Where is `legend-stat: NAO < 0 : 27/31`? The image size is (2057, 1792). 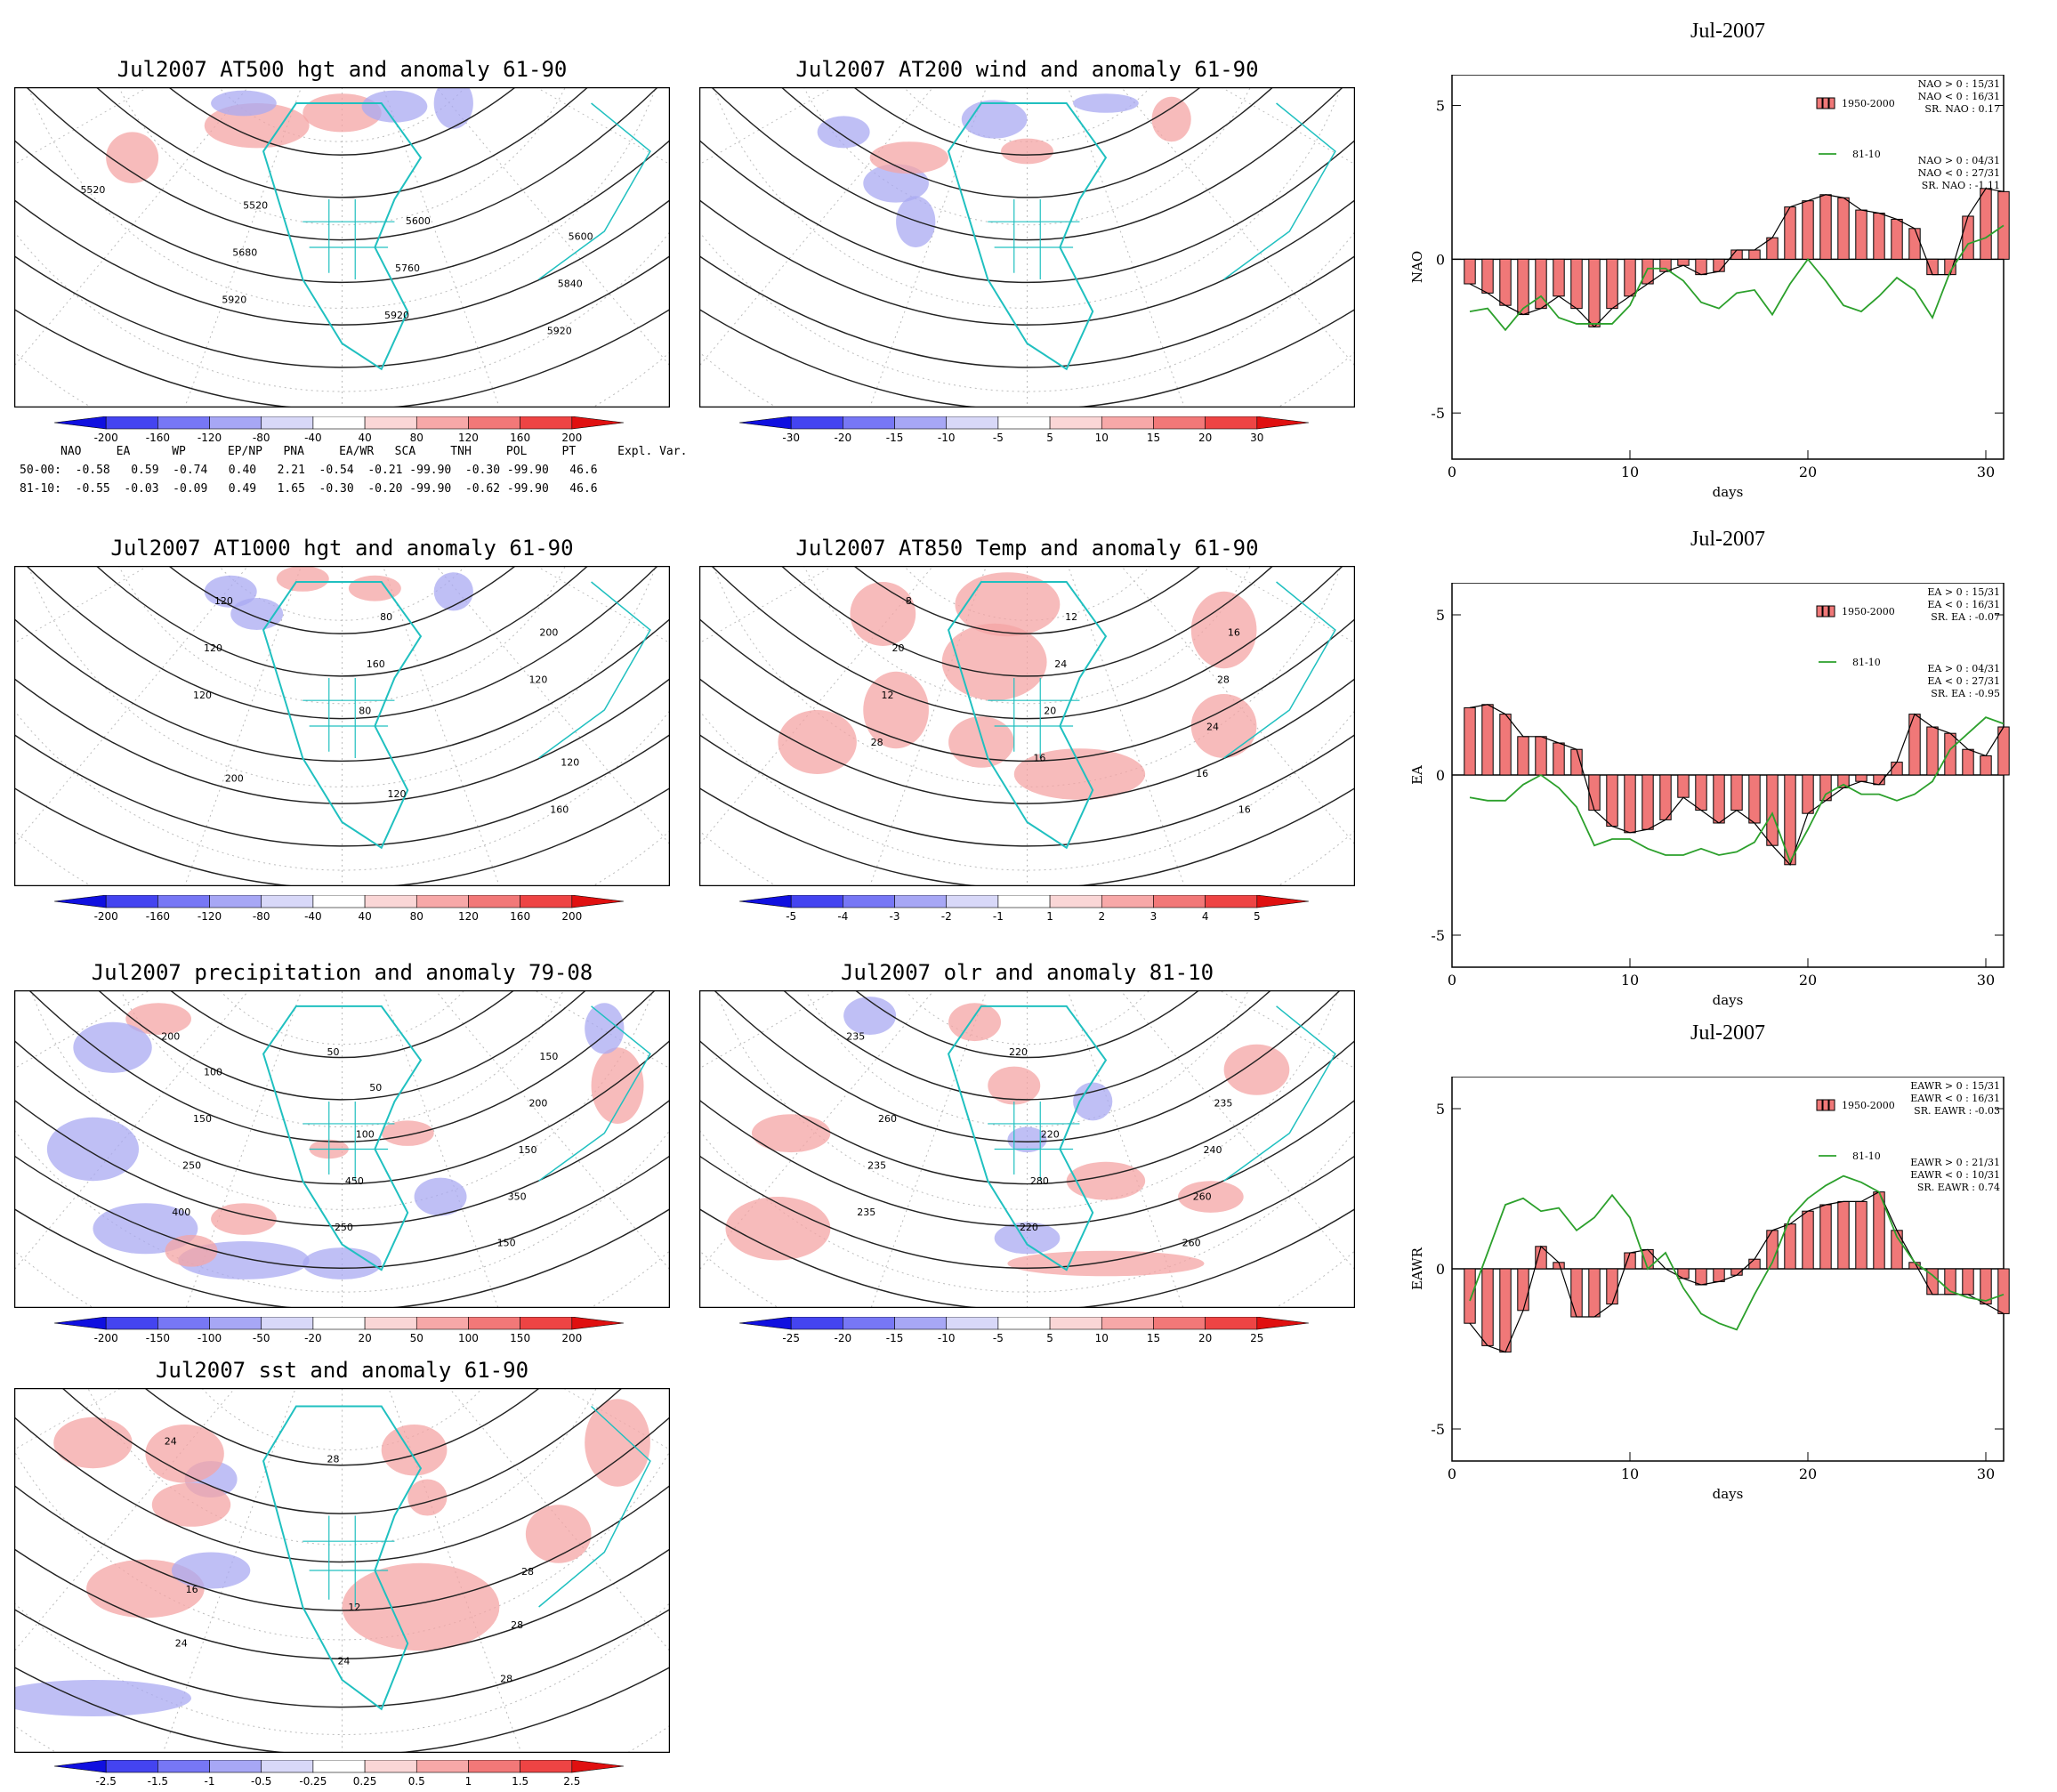 legend-stat: NAO < 0 : 27/31 is located at coordinates (1959, 173).